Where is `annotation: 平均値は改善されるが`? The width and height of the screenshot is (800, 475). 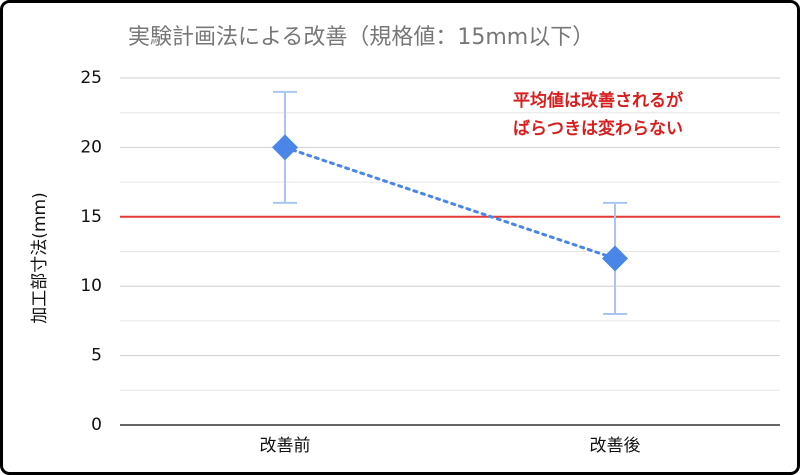
annotation: 平均値は改善されるが is located at coordinates (598, 100).